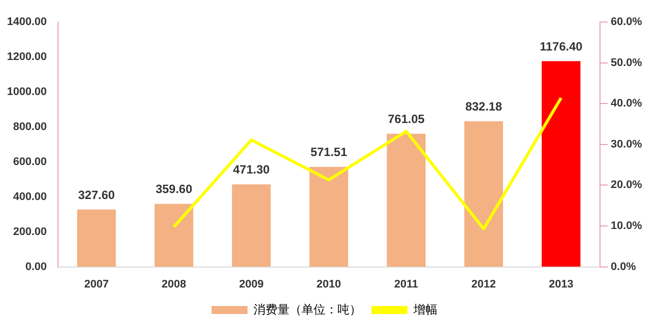 This screenshot has height=328, width=653. I want to click on data-label: 359.60, so click(174, 189).